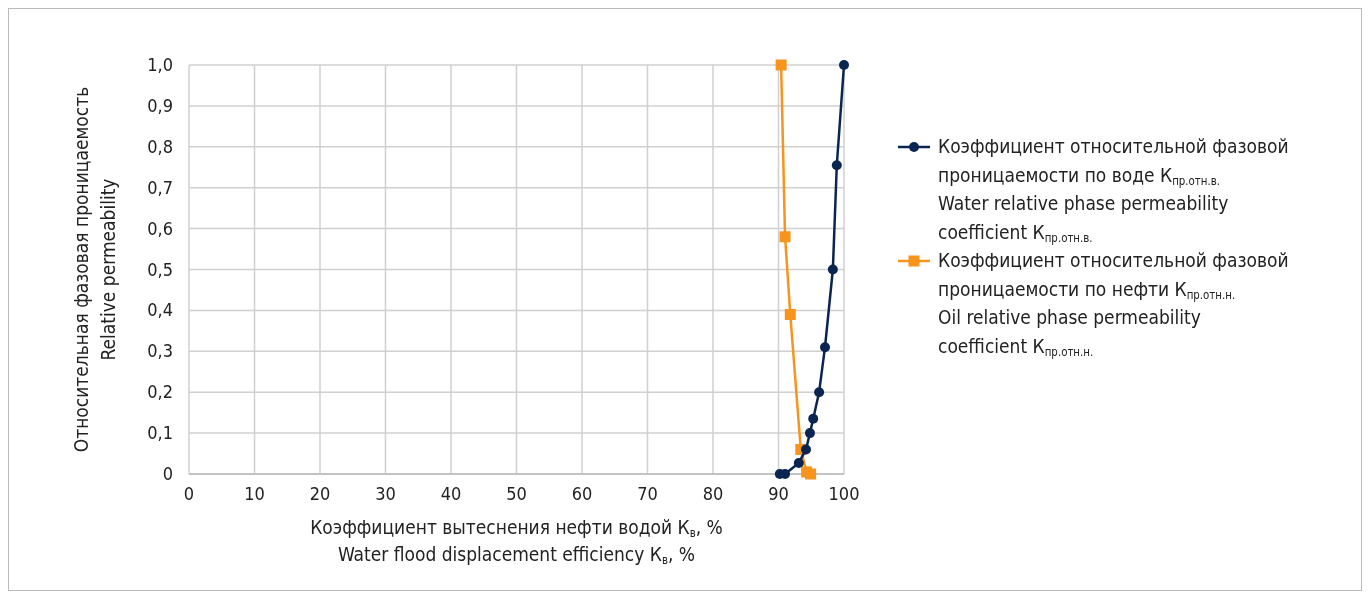 This screenshot has width=1370, height=599. I want to click on y-tick-label: 0, so click(167, 473).